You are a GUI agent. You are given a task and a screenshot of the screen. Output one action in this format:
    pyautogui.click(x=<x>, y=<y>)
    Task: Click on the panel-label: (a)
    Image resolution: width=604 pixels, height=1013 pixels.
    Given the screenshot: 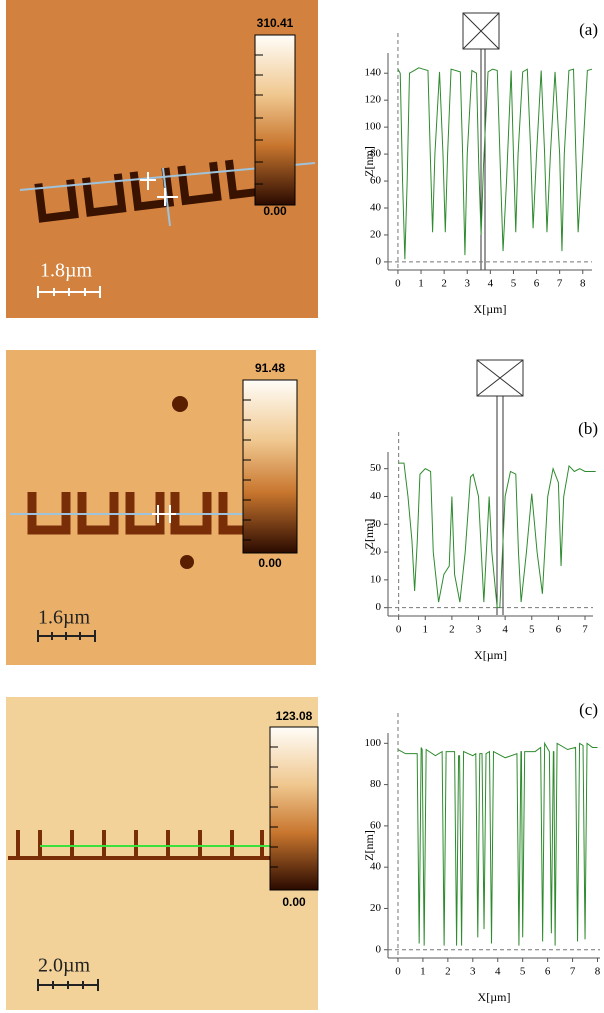 What is the action you would take?
    pyautogui.click(x=588, y=29)
    